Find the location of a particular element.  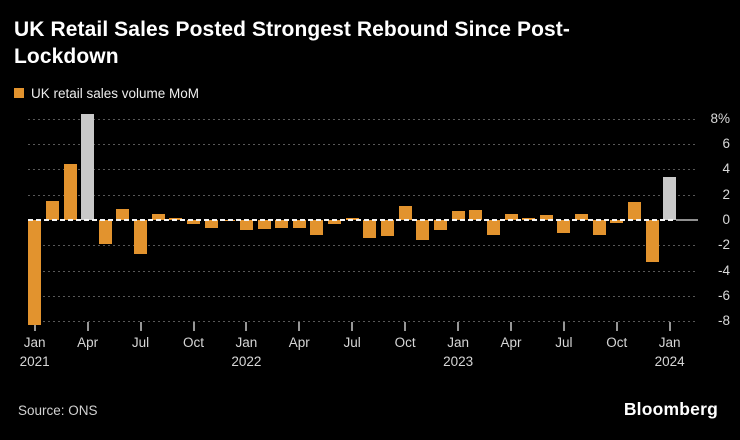

bar-may-2023 is located at coordinates (529, 218).